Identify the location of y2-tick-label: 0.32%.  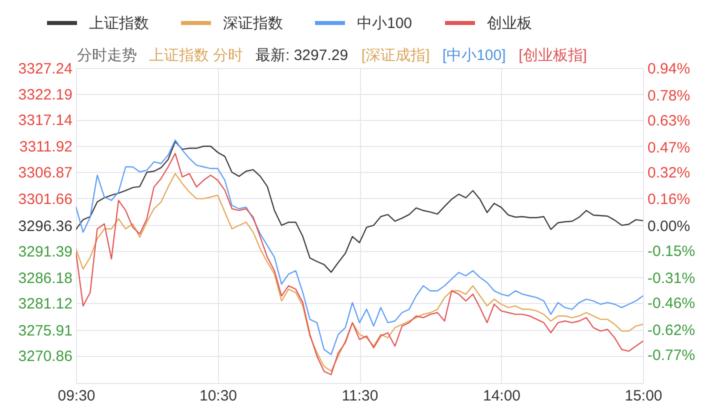
(669, 173).